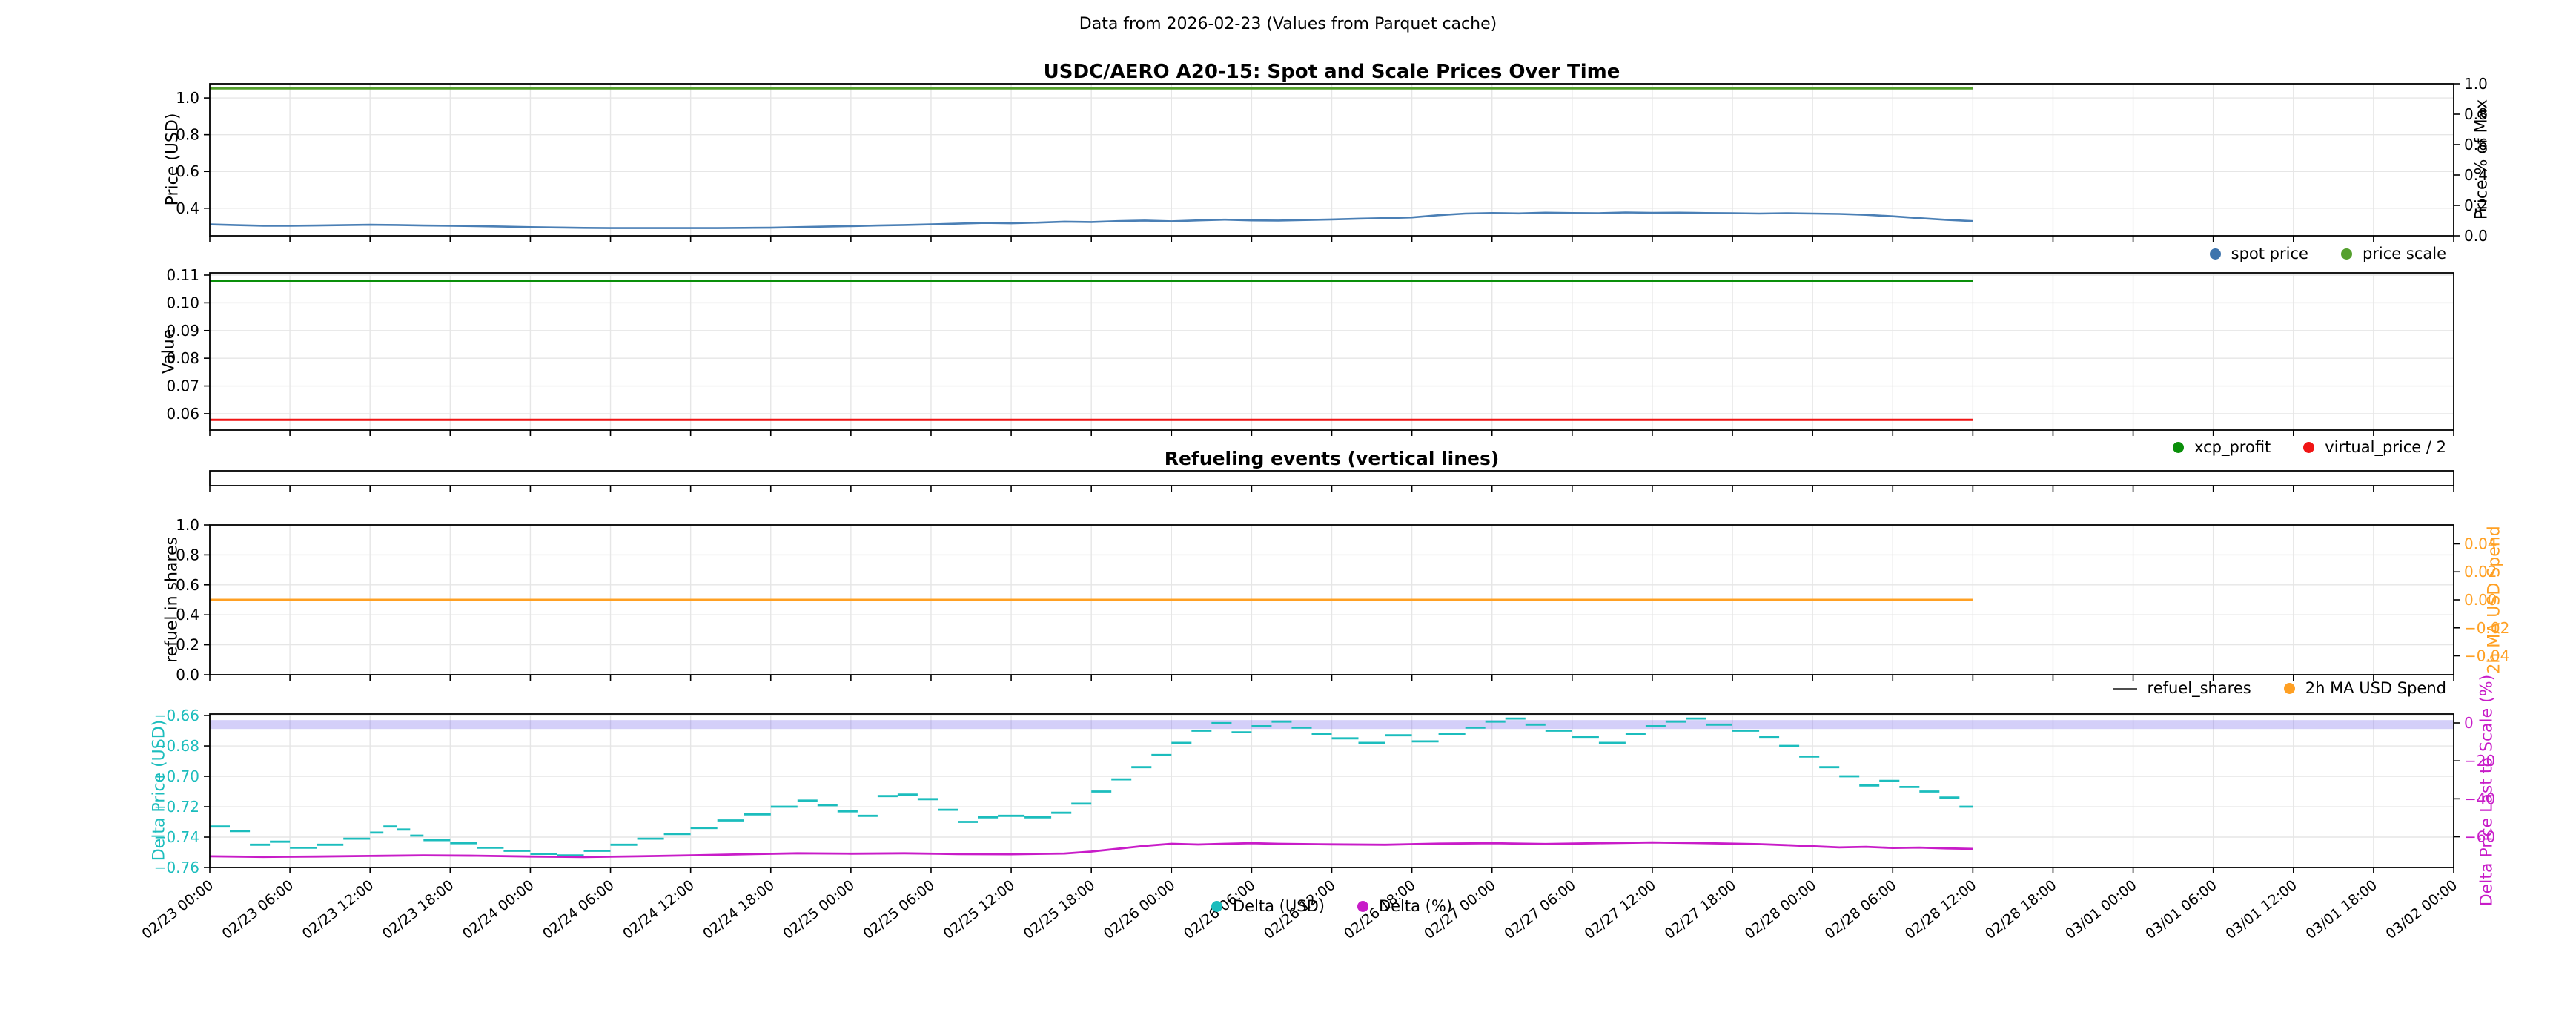 This screenshot has width=2576, height=1021. What do you see at coordinates (1278, 906) in the screenshot?
I see `legend-label: Delta (USD)` at bounding box center [1278, 906].